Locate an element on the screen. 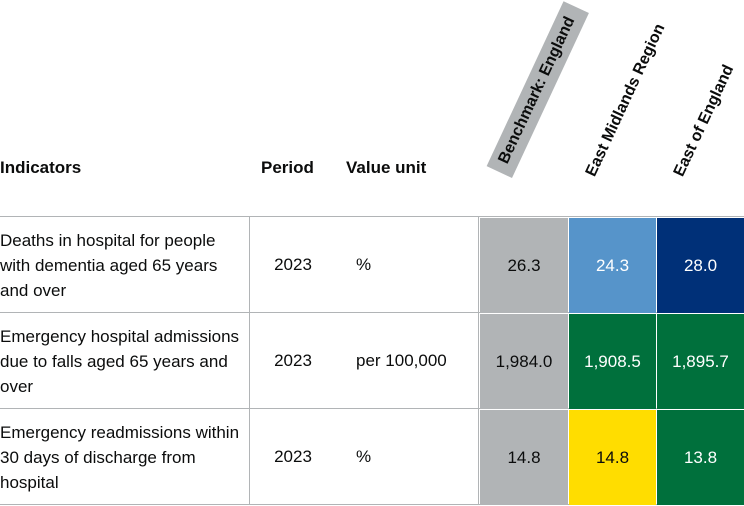  header-period: Period is located at coordinates (287, 167).